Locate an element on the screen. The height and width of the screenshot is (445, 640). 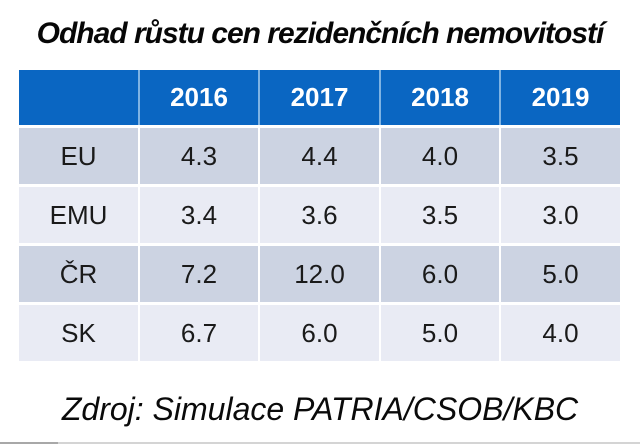
header-cell-2018: 2018 is located at coordinates (440, 97).